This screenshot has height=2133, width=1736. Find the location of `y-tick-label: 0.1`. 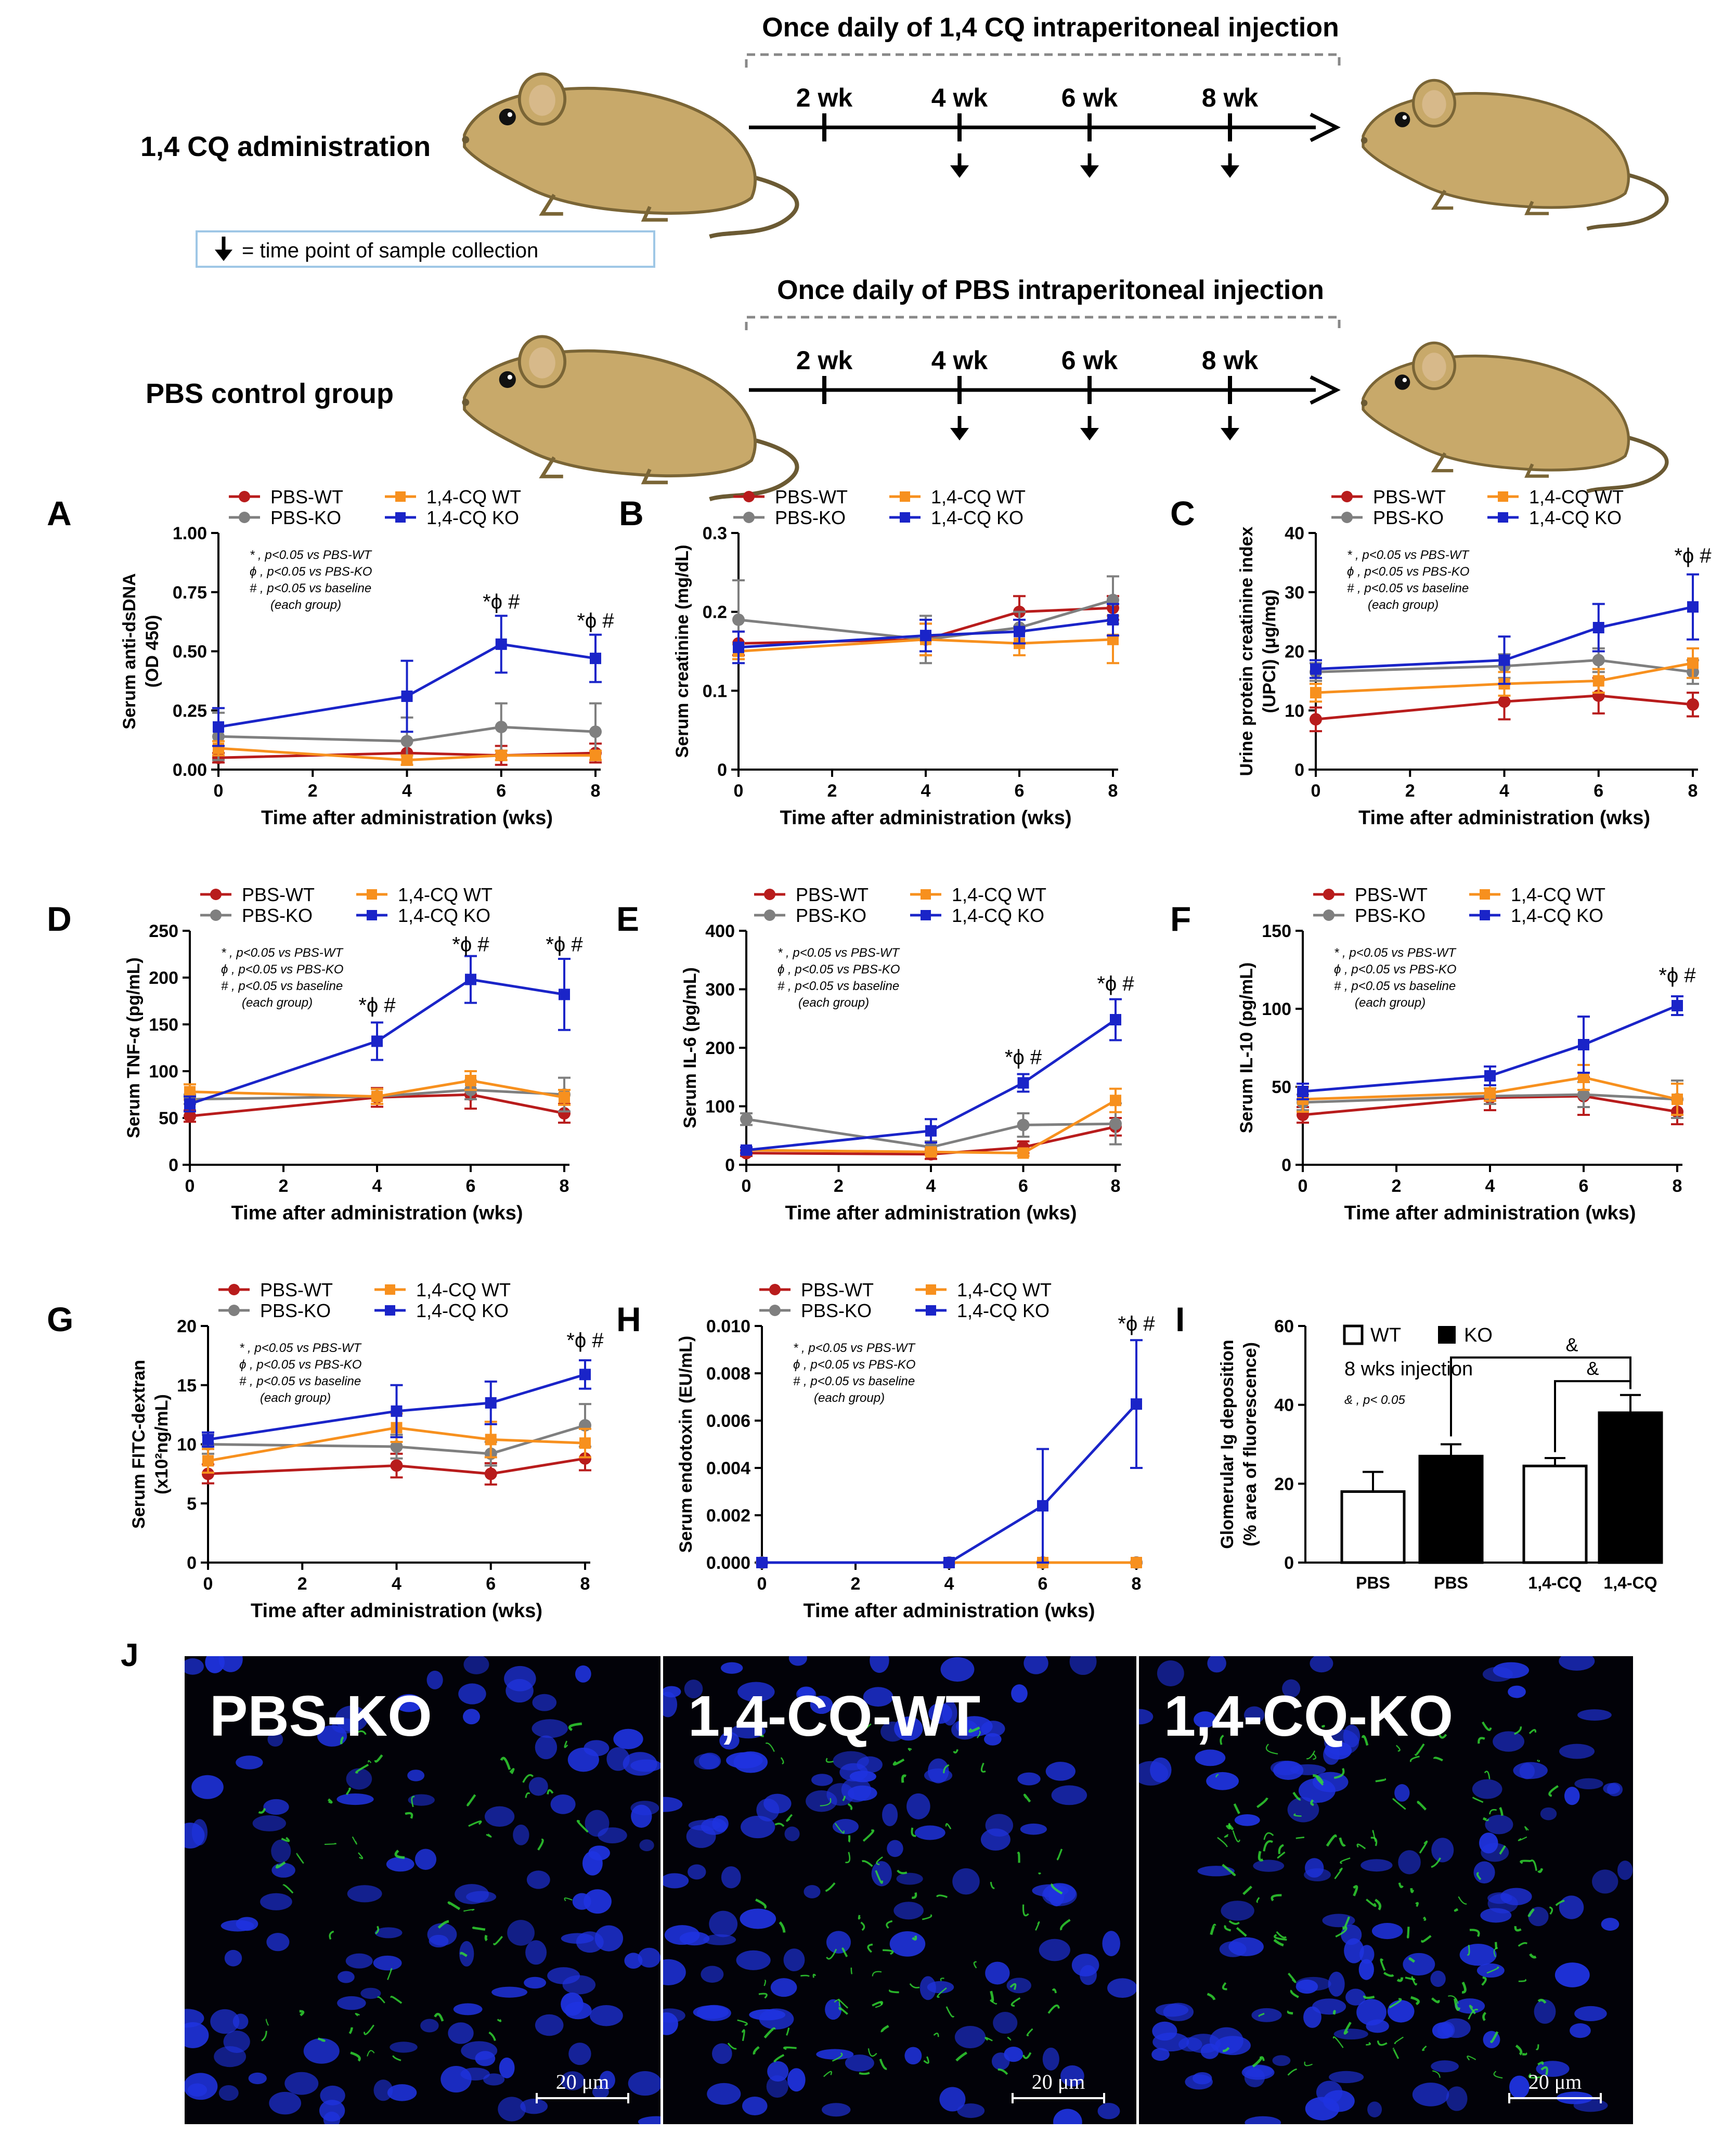

y-tick-label: 0.1 is located at coordinates (715, 691).